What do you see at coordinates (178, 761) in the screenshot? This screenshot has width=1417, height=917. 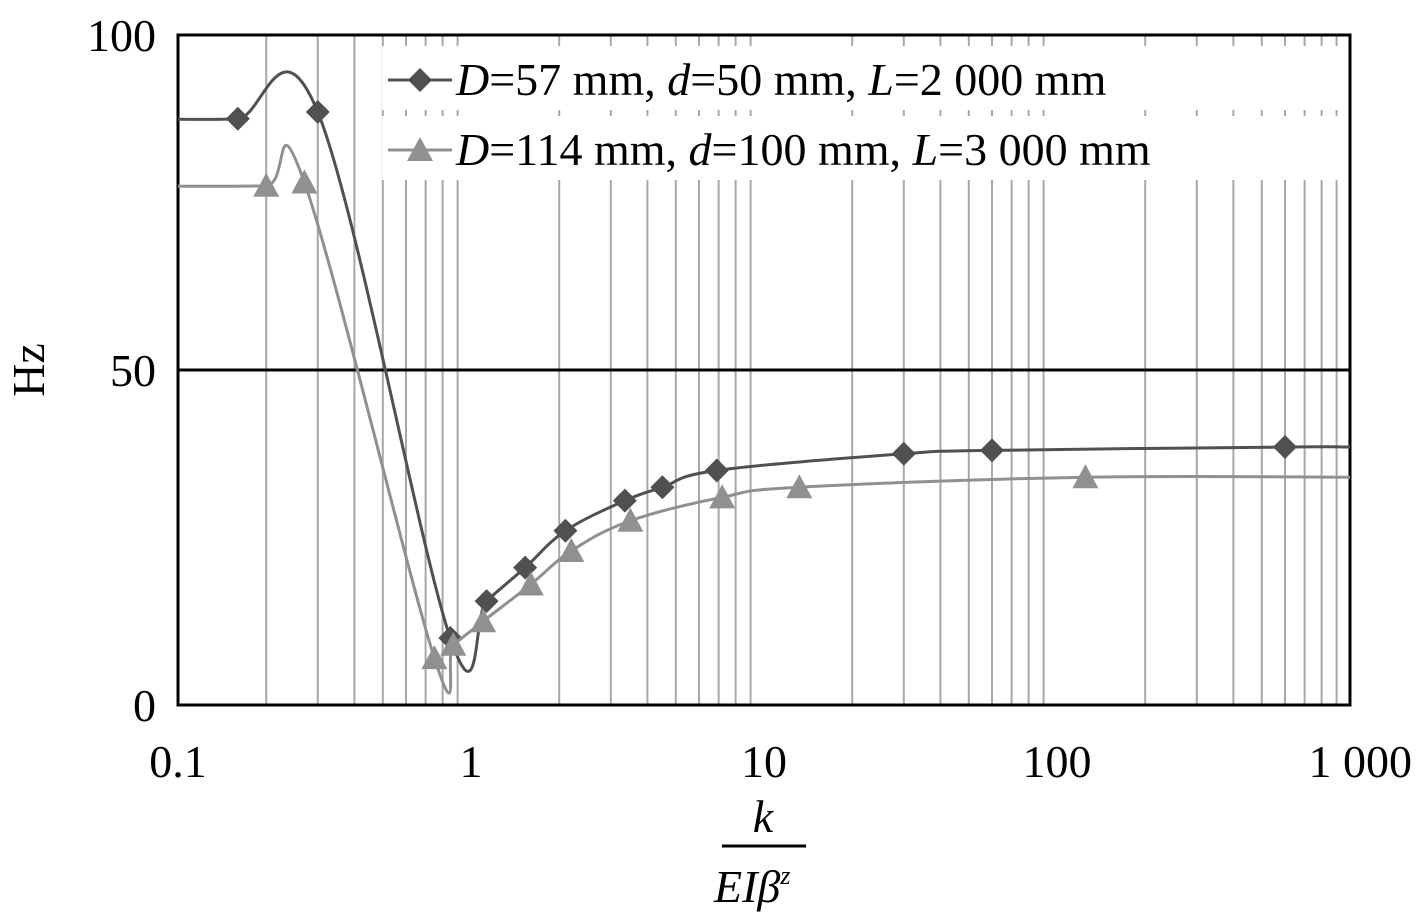 I see `x-tick-label: 0.1` at bounding box center [178, 761].